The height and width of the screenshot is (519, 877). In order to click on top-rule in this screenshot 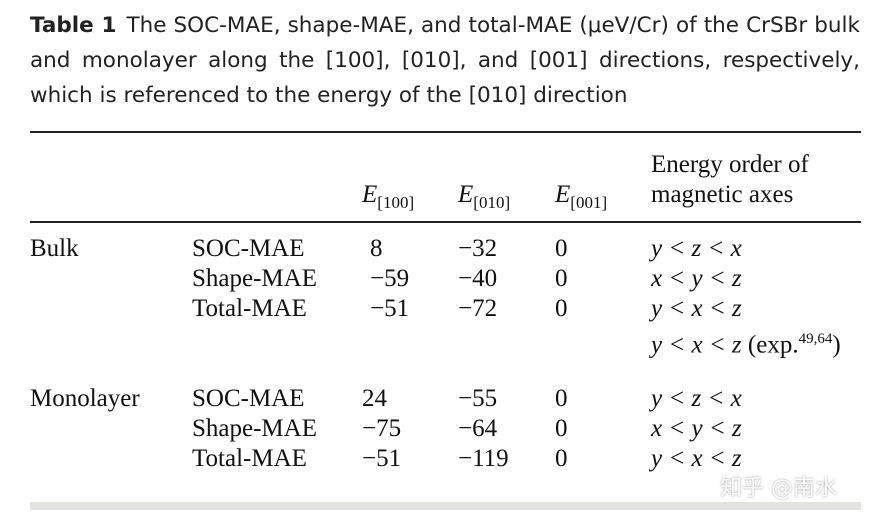, I will do `click(445, 132)`.